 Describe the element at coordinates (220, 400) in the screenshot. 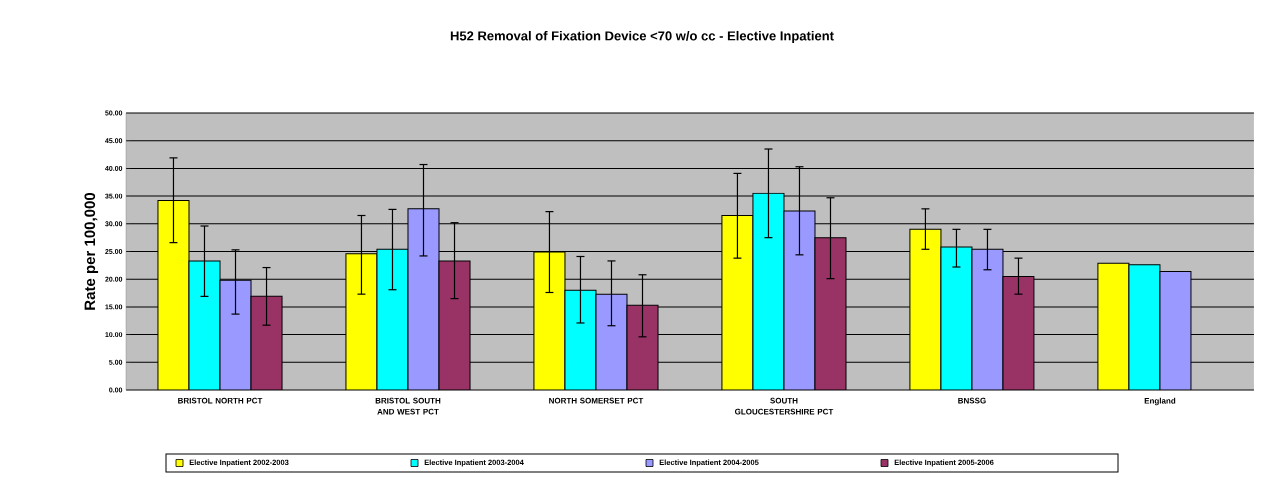

I see `x-tick-label: BRISTOL NORTH PCT` at that location.